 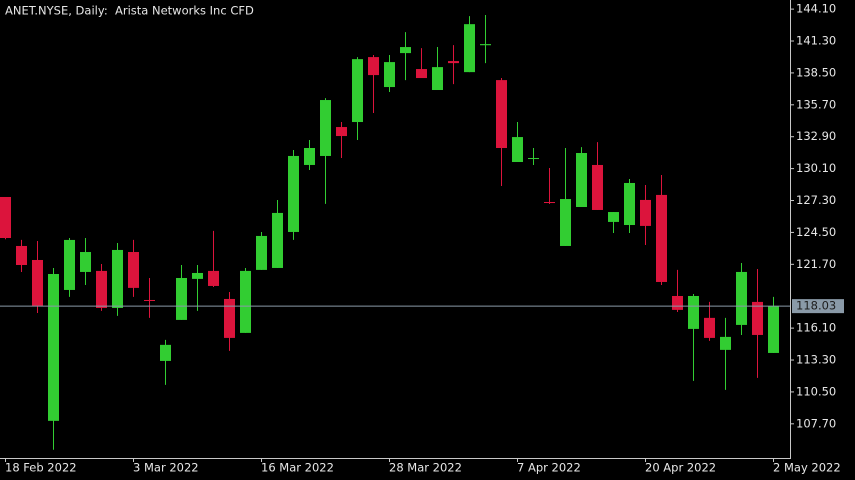 I want to click on y-tick-label: 130.10, so click(x=816, y=168).